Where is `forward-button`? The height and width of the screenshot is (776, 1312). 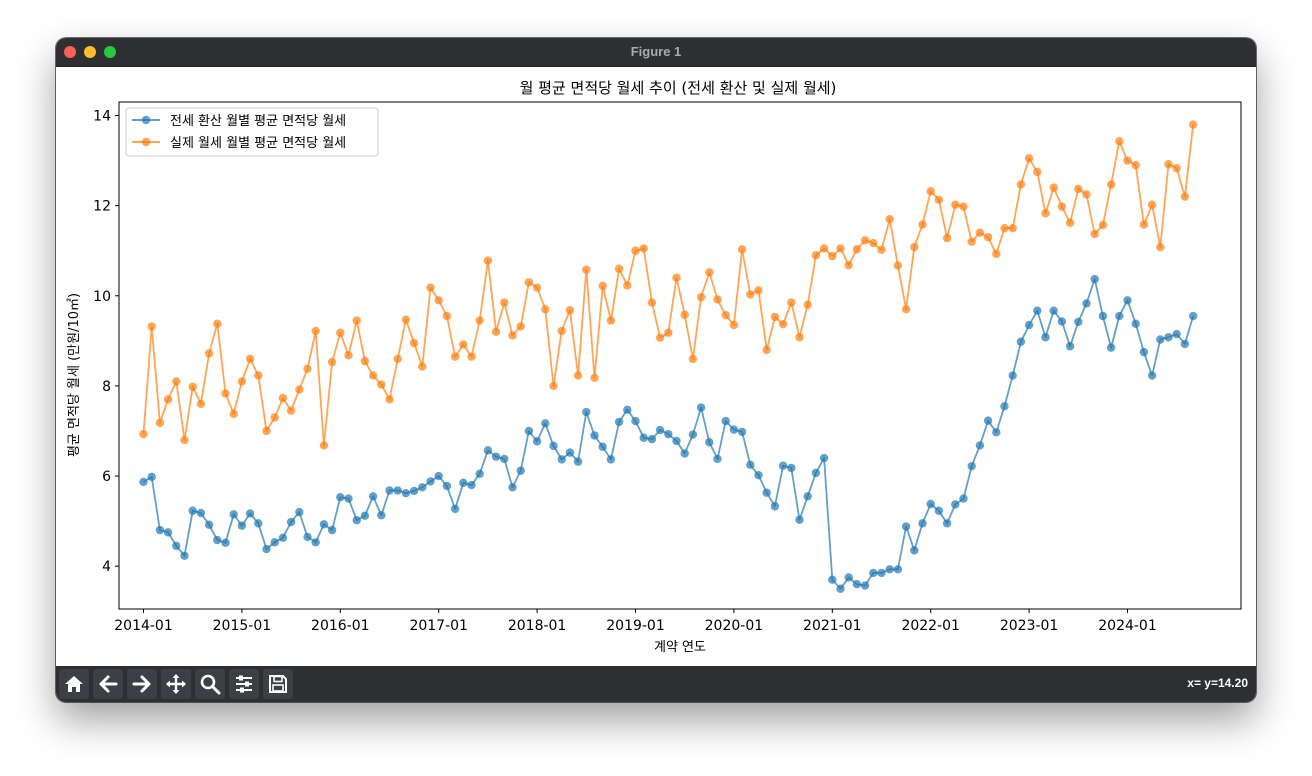
forward-button is located at coordinates (142, 684).